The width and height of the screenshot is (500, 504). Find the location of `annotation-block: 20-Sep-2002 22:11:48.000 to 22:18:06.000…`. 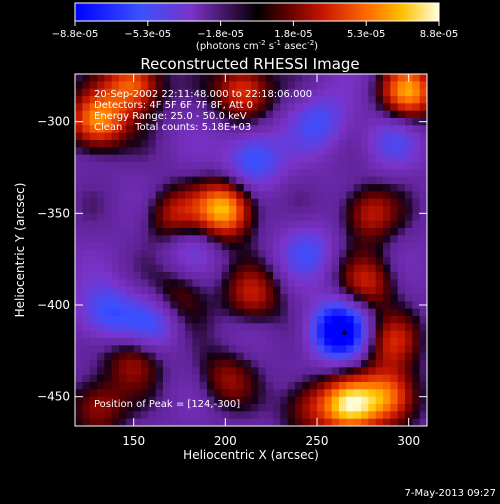

annotation-block: 20-Sep-2002 22:11:48.000 to 22:18:06.000… is located at coordinates (203, 111).